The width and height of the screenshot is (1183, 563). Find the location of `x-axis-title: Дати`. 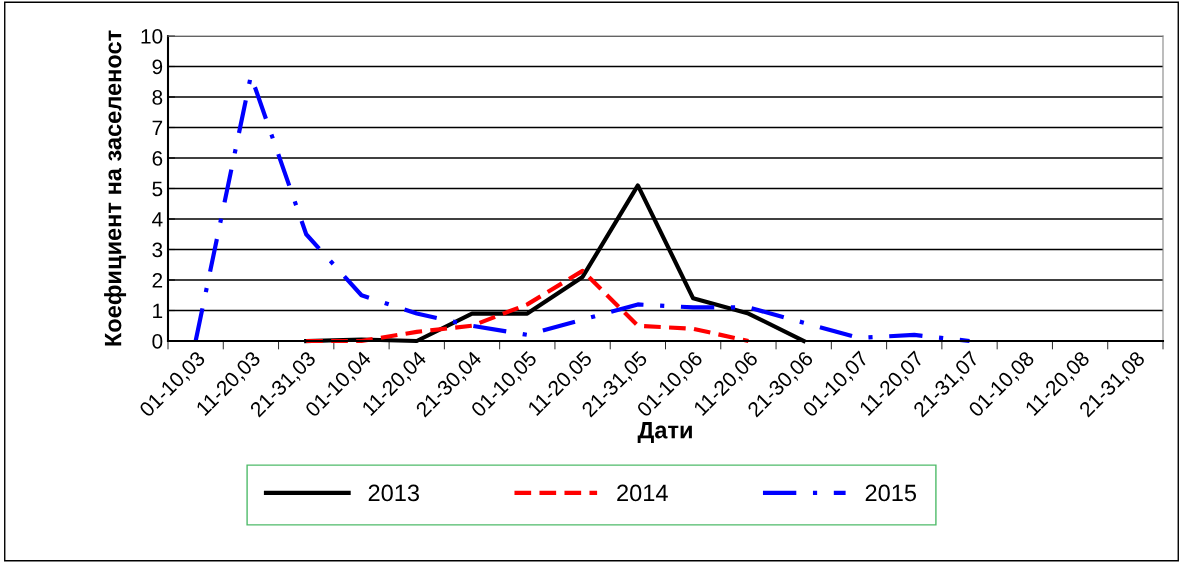

x-axis-title: Дати is located at coordinates (664, 433).